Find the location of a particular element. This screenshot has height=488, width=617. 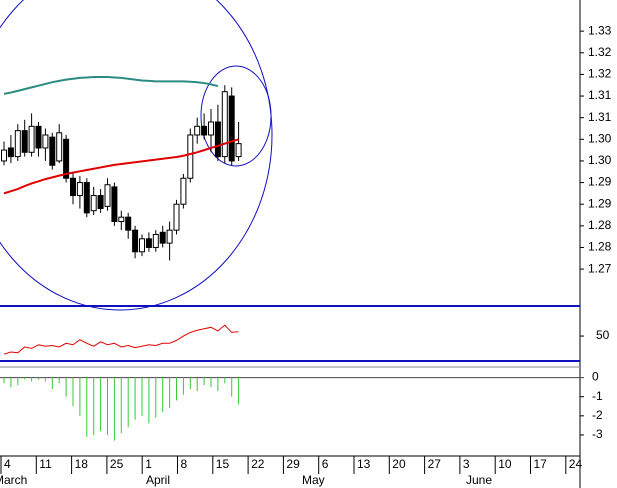

x-tick-label: 4 is located at coordinates (7, 464).